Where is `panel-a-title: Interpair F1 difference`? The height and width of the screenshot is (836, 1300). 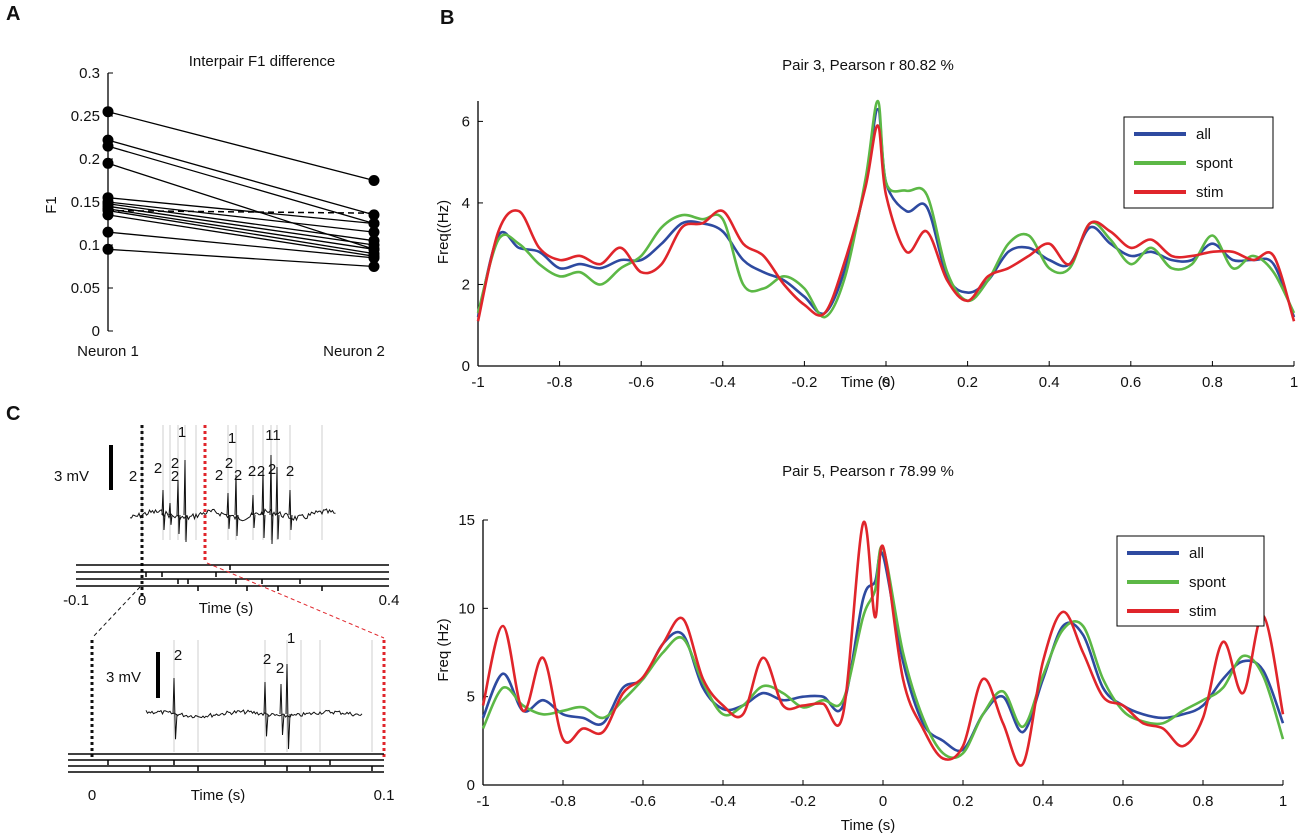
panel-a-title: Interpair F1 difference is located at coordinates (262, 61).